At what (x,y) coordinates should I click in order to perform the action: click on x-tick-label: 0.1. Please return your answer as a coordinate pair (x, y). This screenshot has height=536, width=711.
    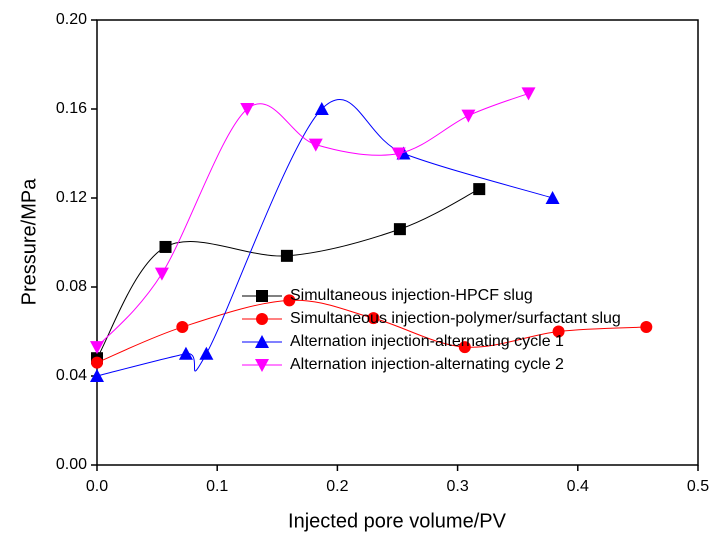
    Looking at the image, I should click on (217, 486).